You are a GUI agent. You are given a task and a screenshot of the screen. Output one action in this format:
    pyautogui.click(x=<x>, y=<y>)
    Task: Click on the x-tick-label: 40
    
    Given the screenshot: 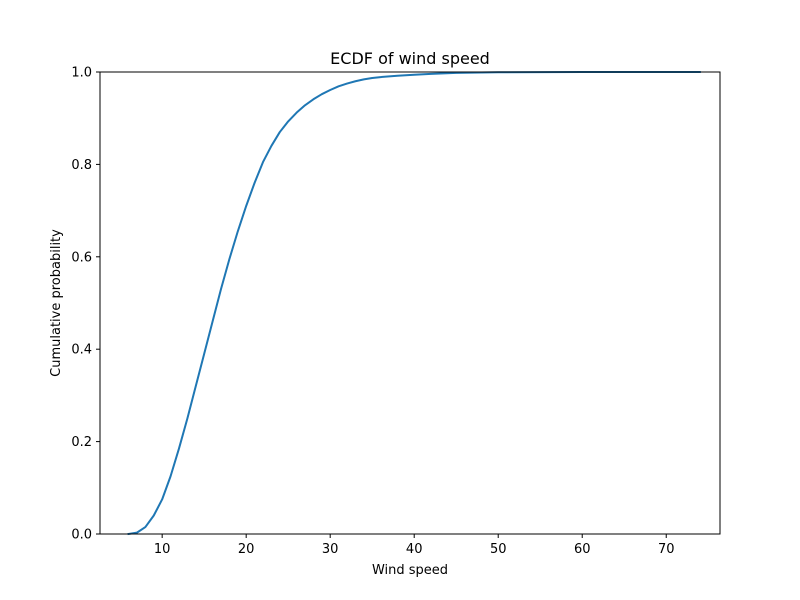 What is the action you would take?
    pyautogui.click(x=414, y=549)
    